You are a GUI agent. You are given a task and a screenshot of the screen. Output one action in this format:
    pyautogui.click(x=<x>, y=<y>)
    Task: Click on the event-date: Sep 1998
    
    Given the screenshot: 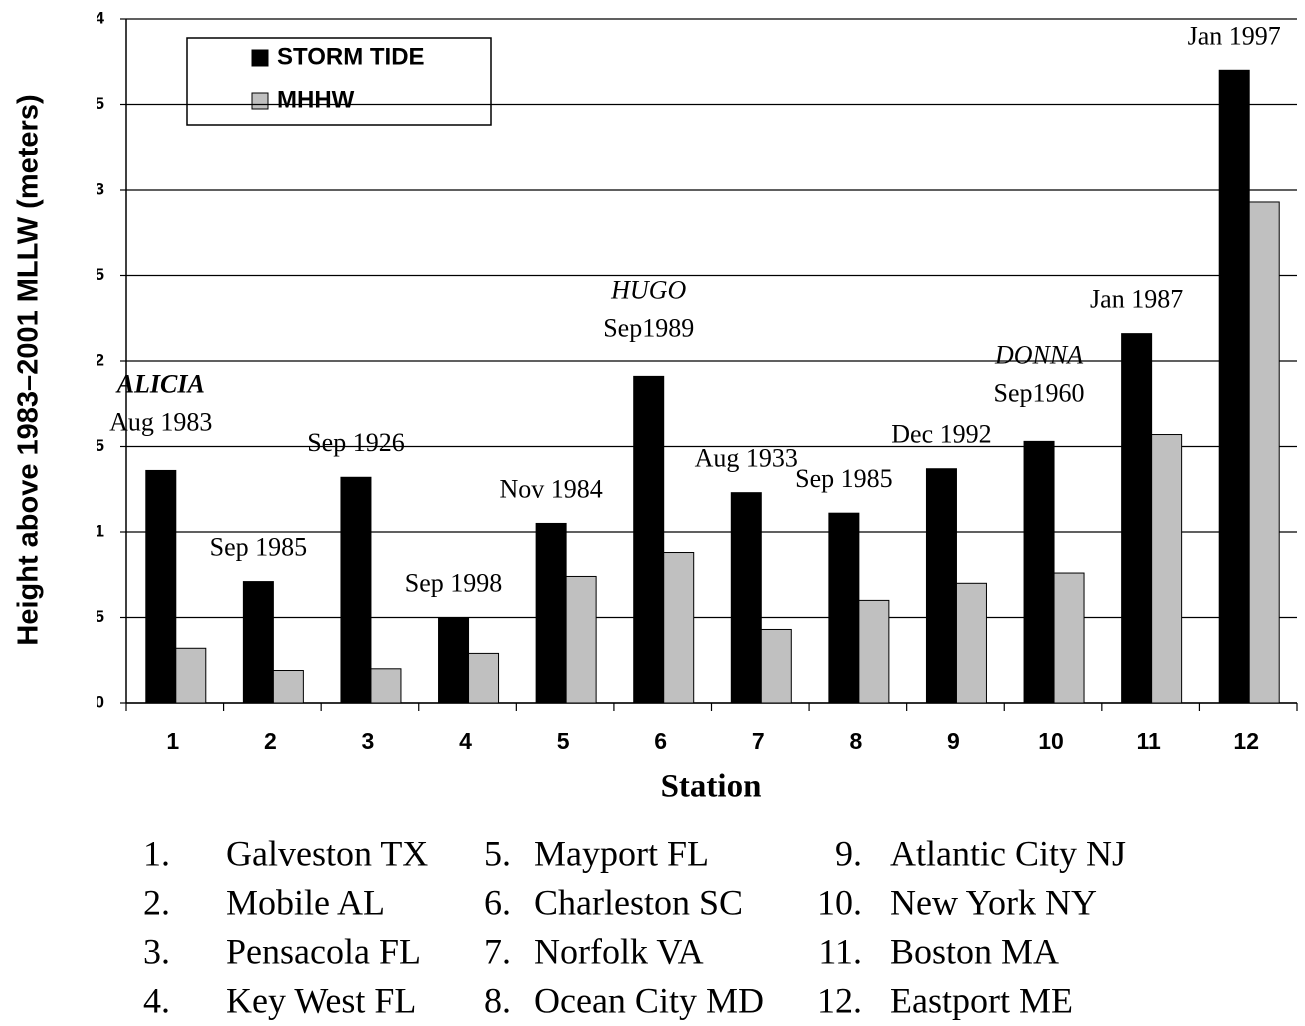 What is the action you would take?
    pyautogui.click(x=454, y=582)
    